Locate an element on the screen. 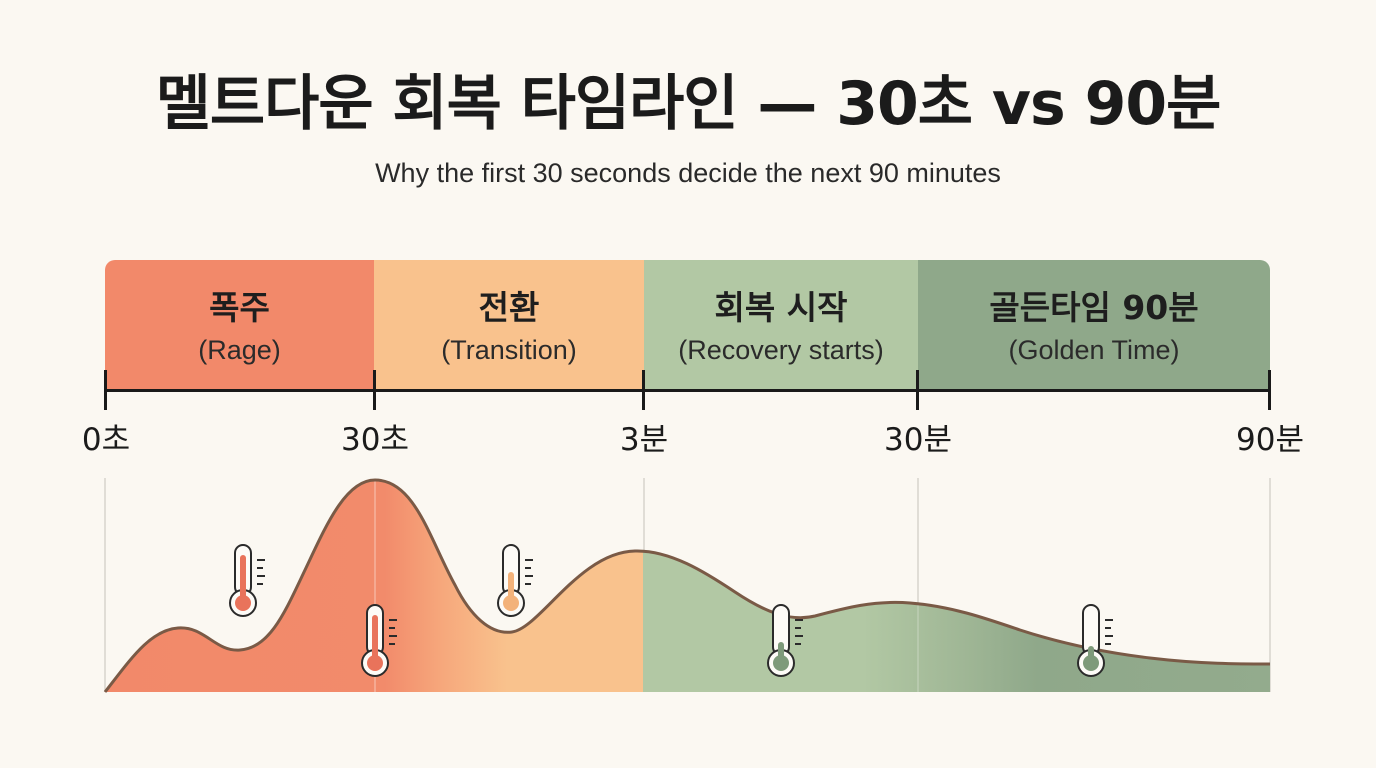 The image size is (1376, 768). phase-golden-subtitle: (Golden Time) is located at coordinates (1094, 350).